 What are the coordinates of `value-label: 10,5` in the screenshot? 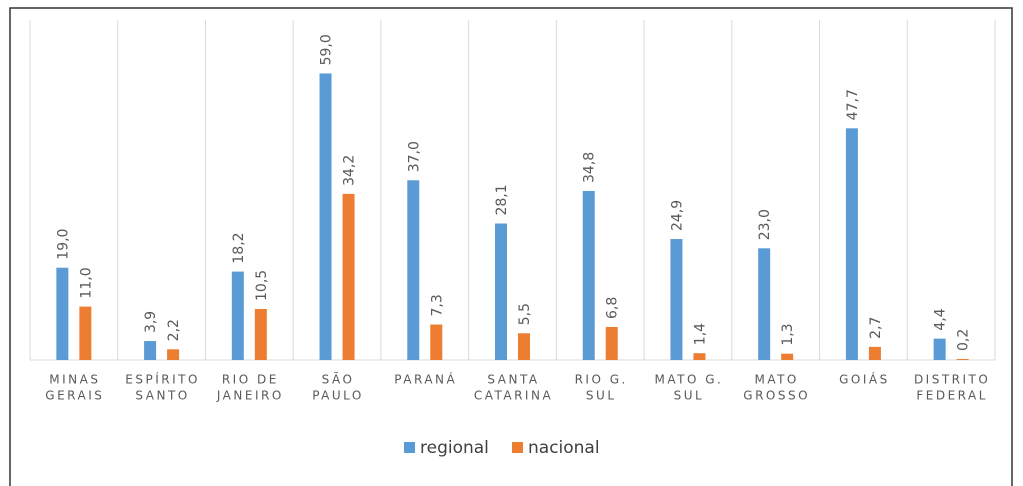 It's located at (262, 285).